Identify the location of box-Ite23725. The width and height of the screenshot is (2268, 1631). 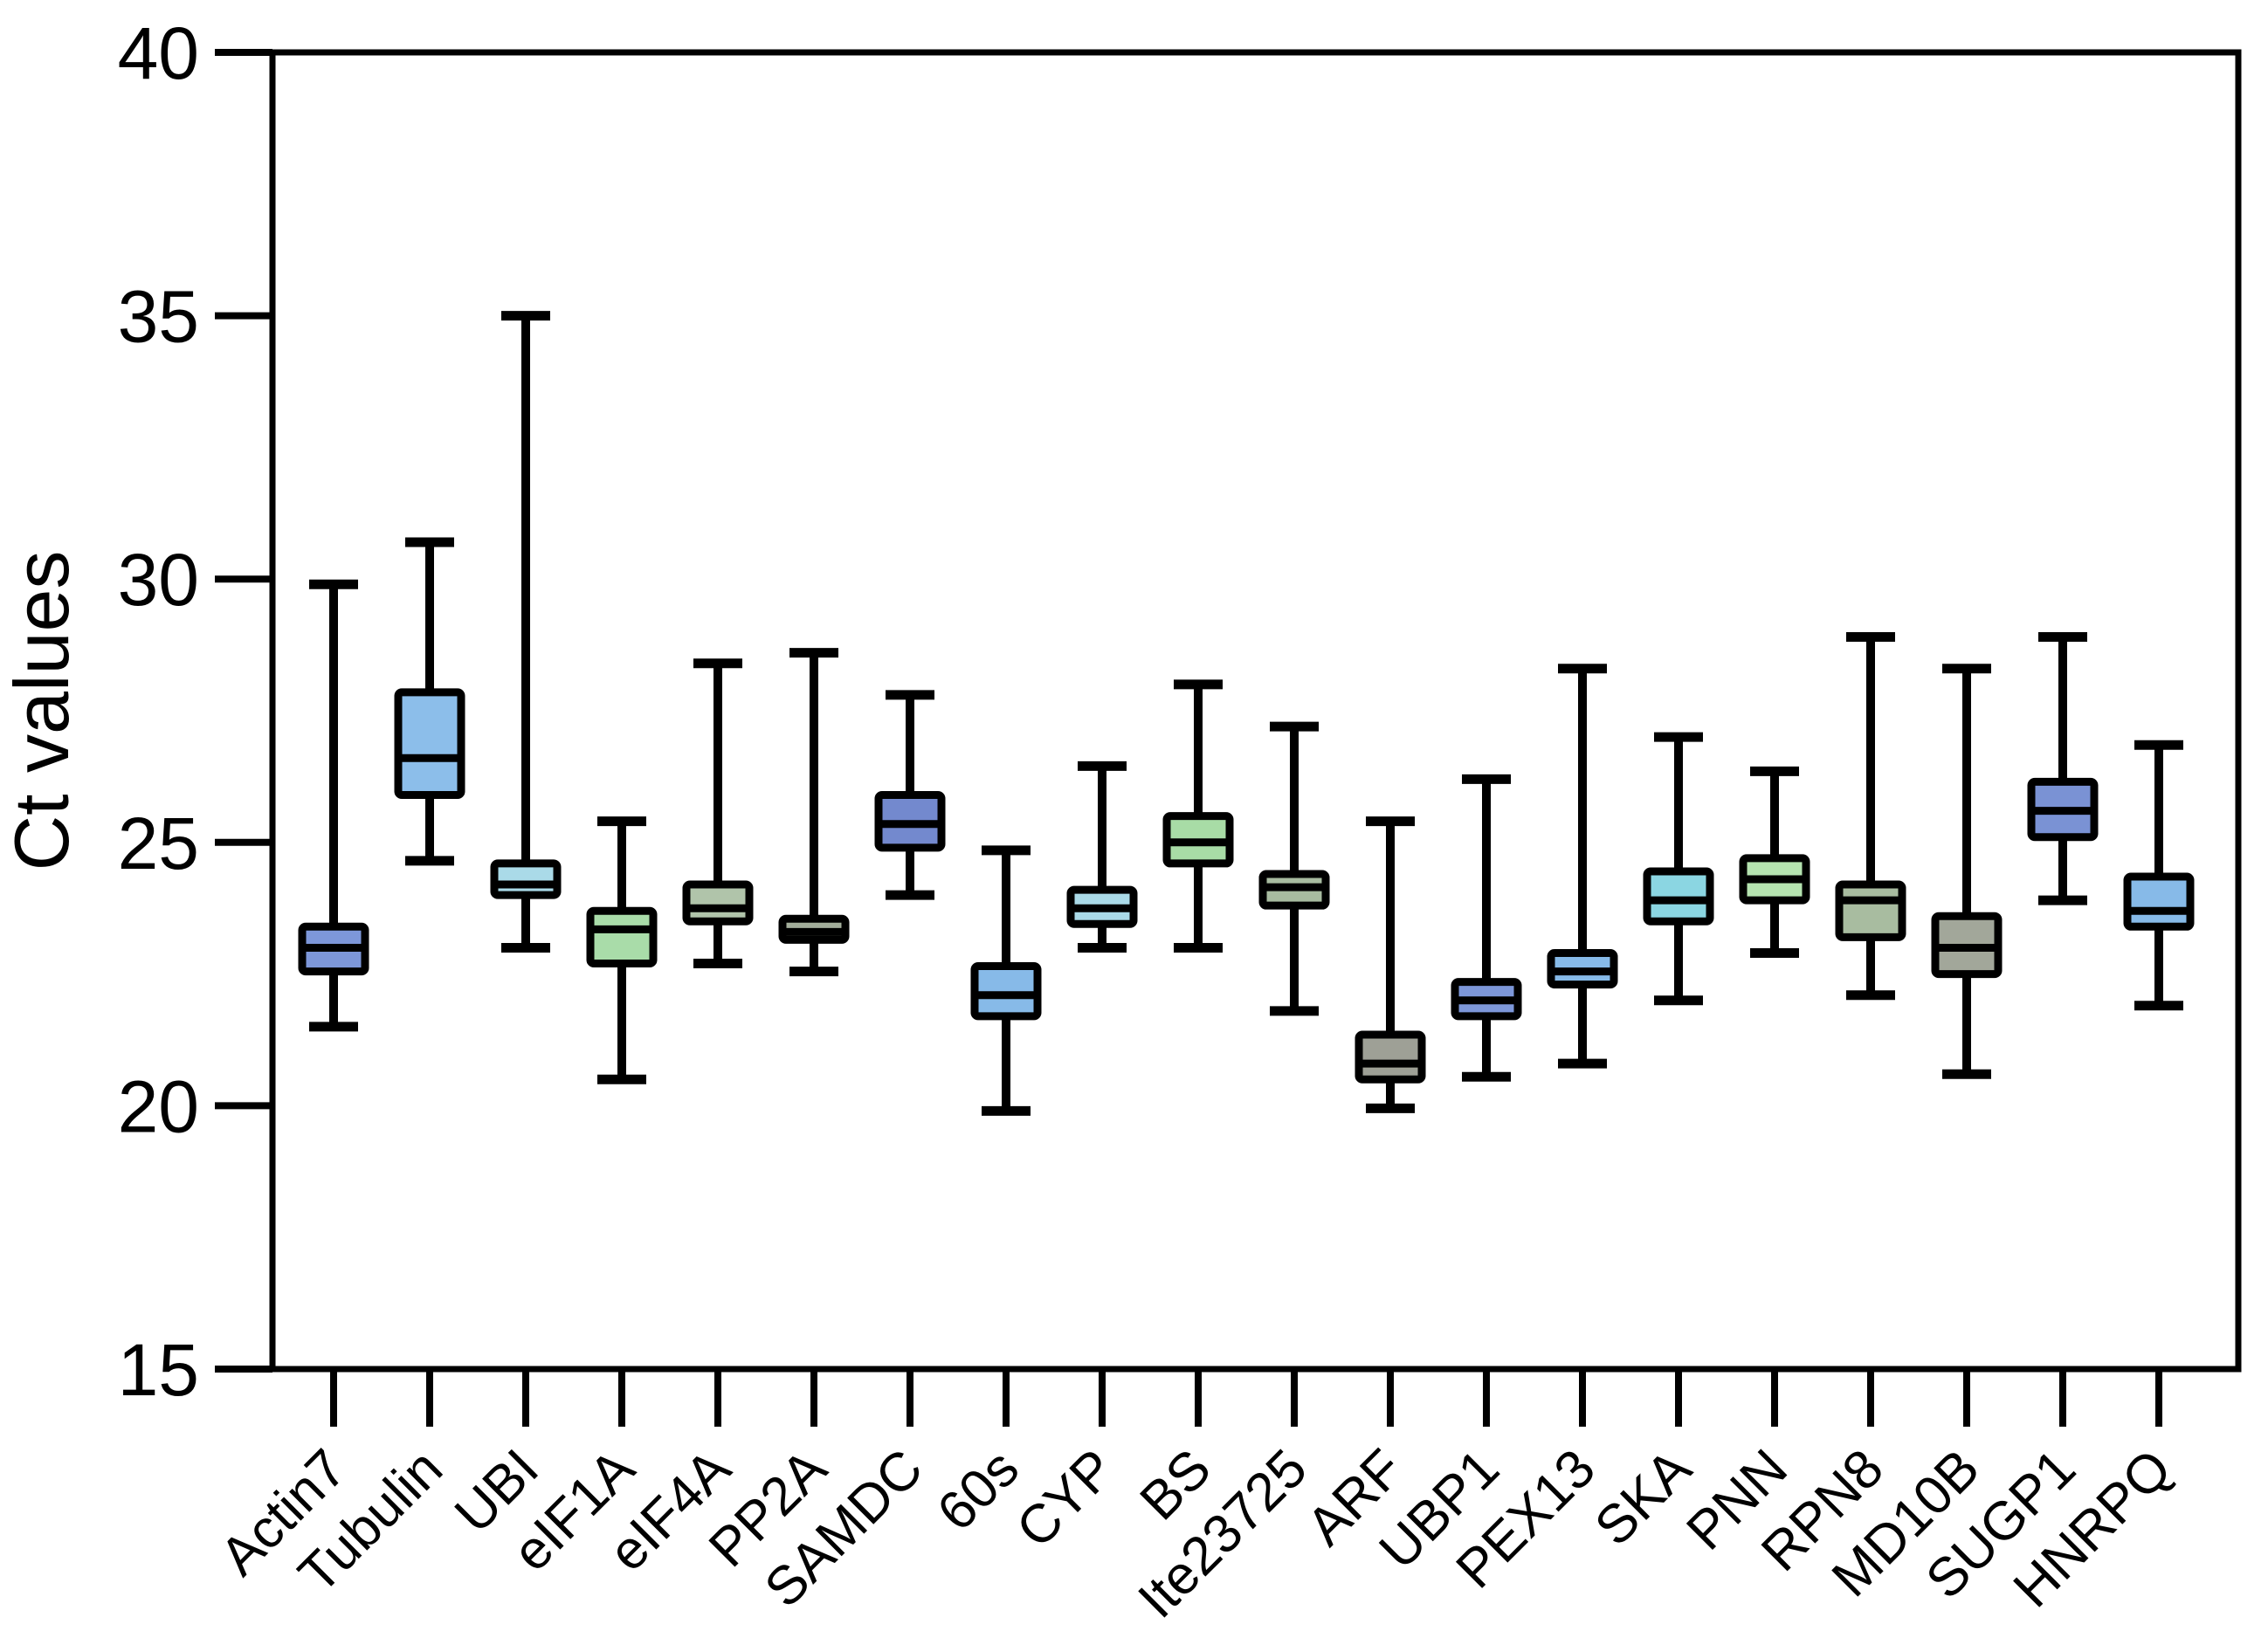
(1294, 869).